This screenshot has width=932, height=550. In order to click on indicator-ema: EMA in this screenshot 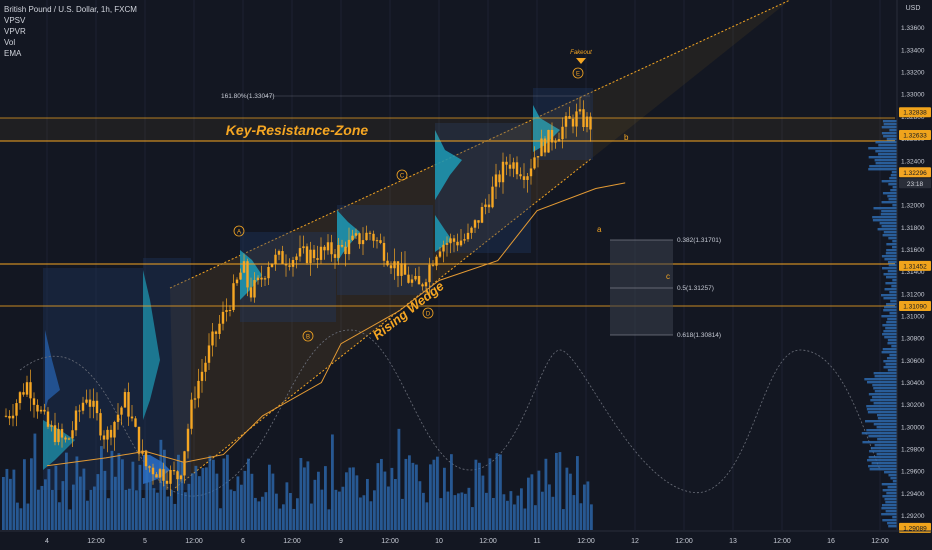, I will do `click(13, 53)`.